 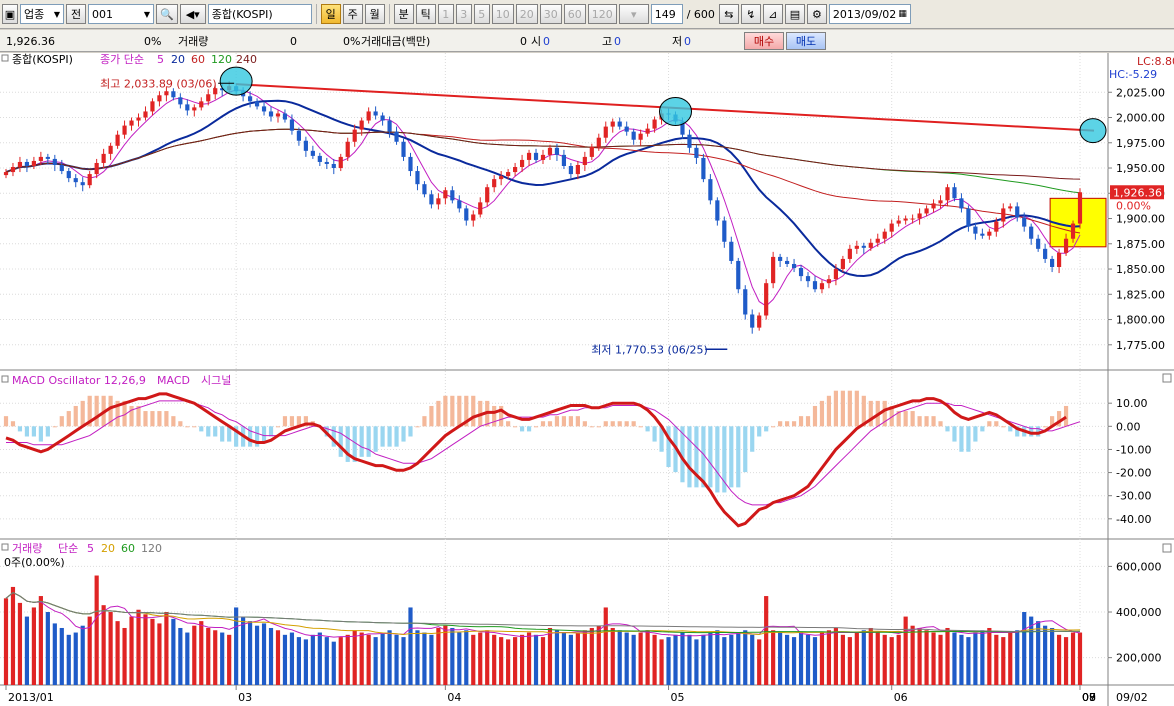 I want to click on x-tick-label: 04, so click(x=454, y=697).